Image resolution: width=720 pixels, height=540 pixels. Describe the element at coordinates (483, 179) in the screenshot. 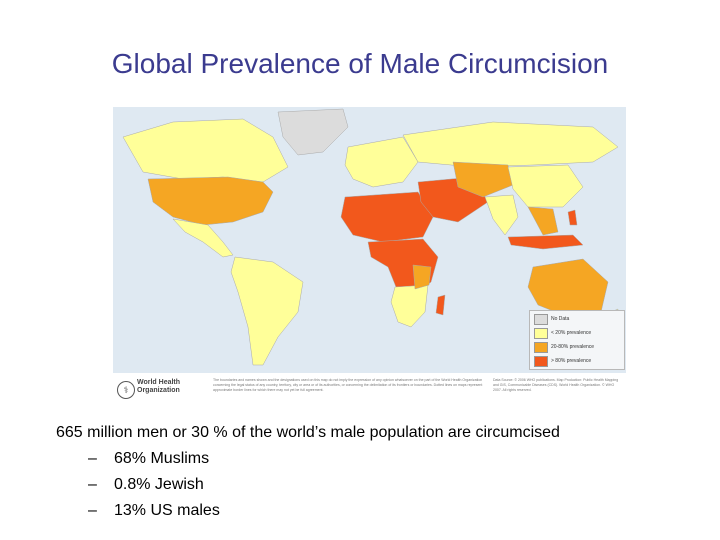

I see `central-asia-region` at that location.